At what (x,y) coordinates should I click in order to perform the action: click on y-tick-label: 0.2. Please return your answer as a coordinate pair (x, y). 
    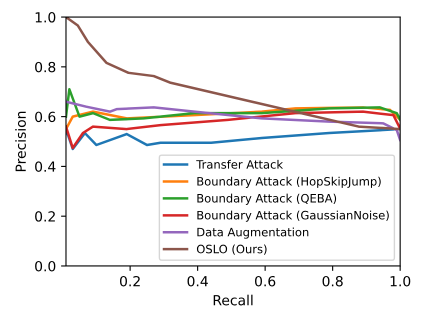
    Looking at the image, I should click on (45, 216).